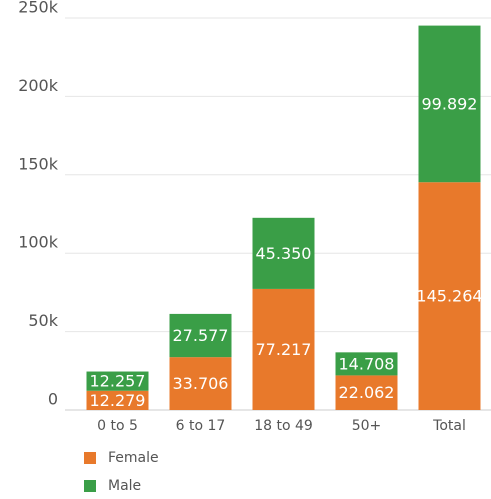 Image resolution: width=491 pixels, height=499 pixels. Describe the element at coordinates (38, 85) in the screenshot. I see `y-tick-label: 200k` at that location.